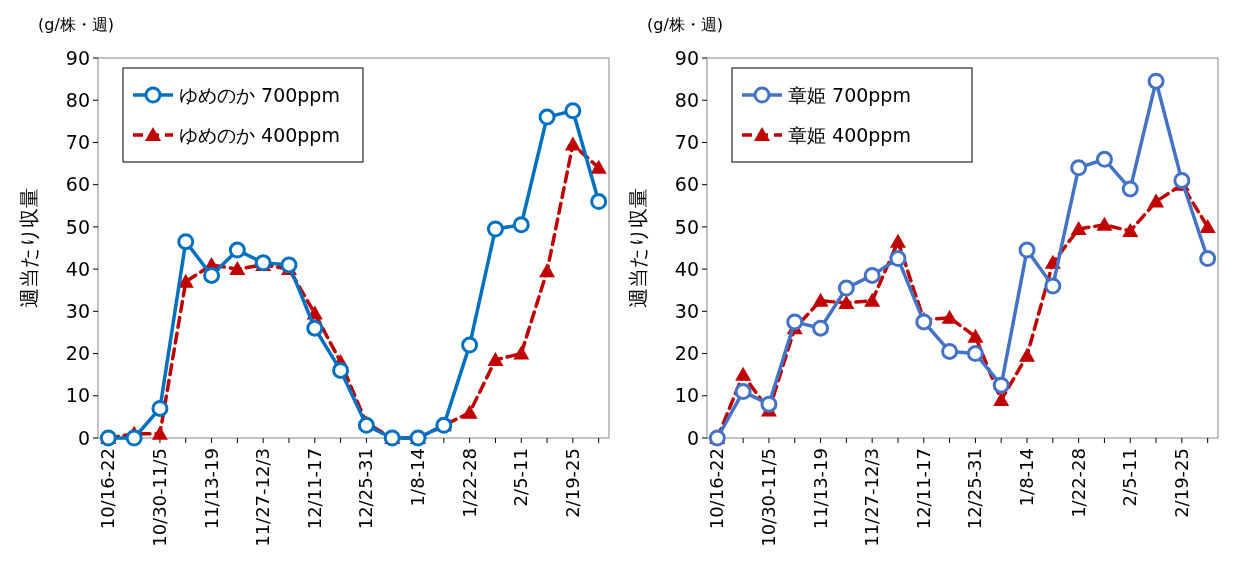  What do you see at coordinates (686, 184) in the screenshot?
I see `y-tick-label: 60` at bounding box center [686, 184].